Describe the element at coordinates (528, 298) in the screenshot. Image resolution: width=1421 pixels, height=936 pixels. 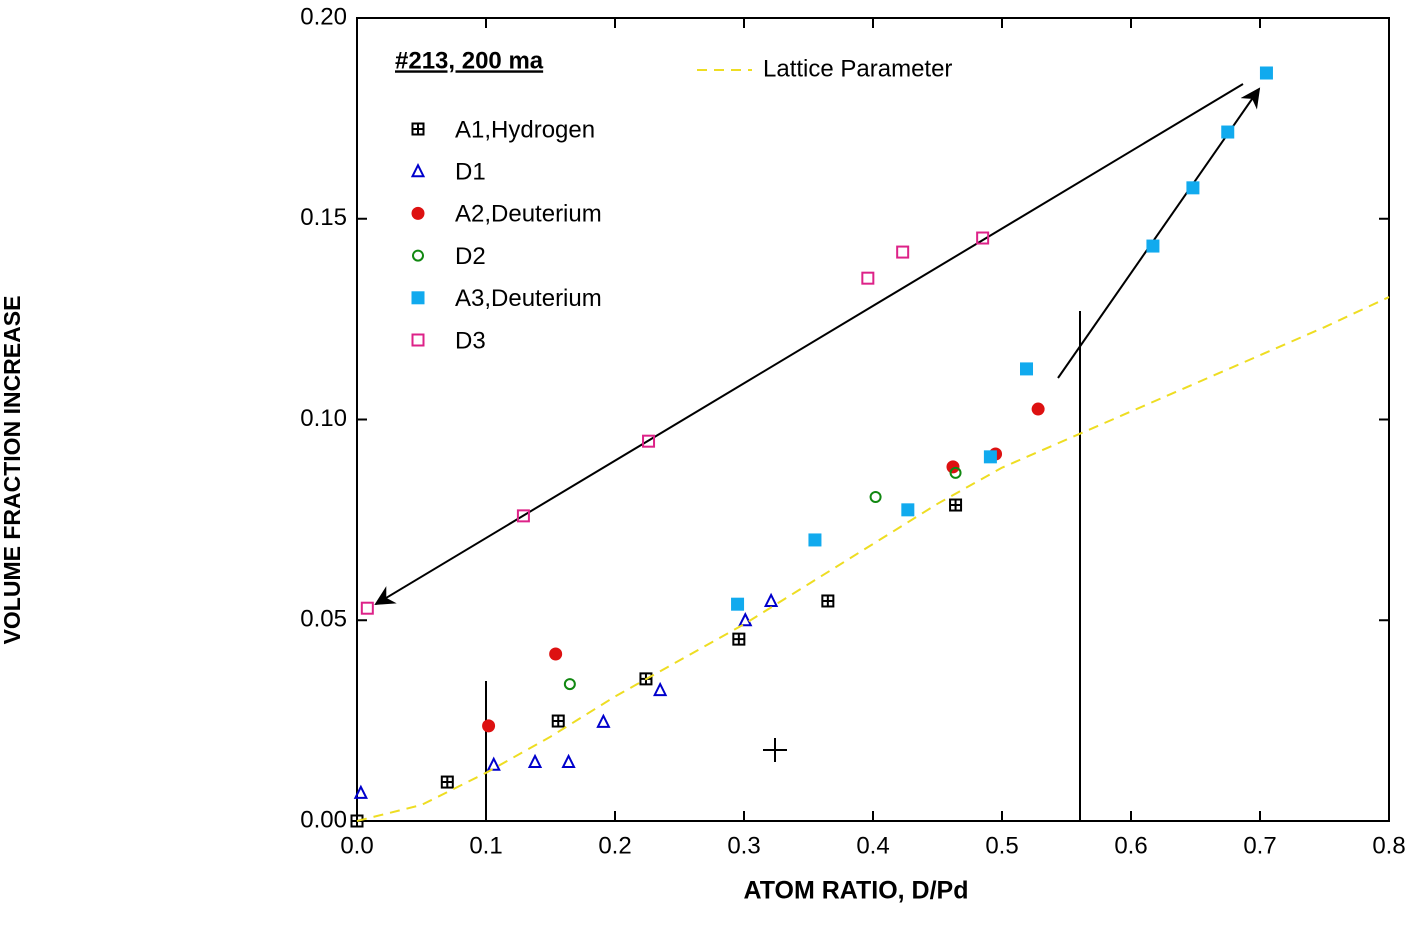
I see `legend-label: A3,Deuterium` at that location.